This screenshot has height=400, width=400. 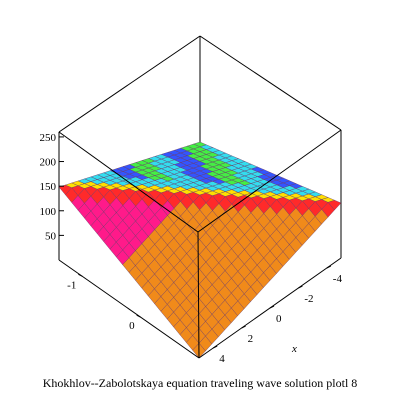 I want to click on x-tick-label: -4, so click(x=338, y=279).